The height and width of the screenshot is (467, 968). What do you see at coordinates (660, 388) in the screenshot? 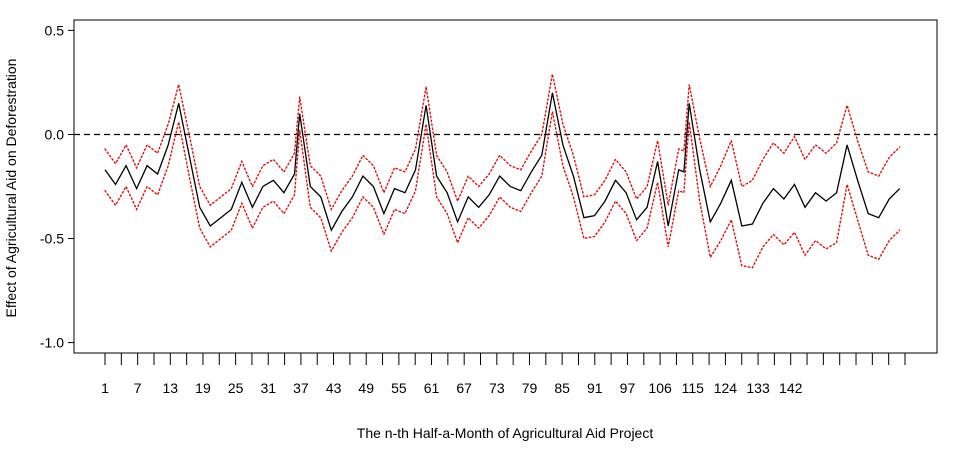
I see `x-tick-label: 106` at bounding box center [660, 388].